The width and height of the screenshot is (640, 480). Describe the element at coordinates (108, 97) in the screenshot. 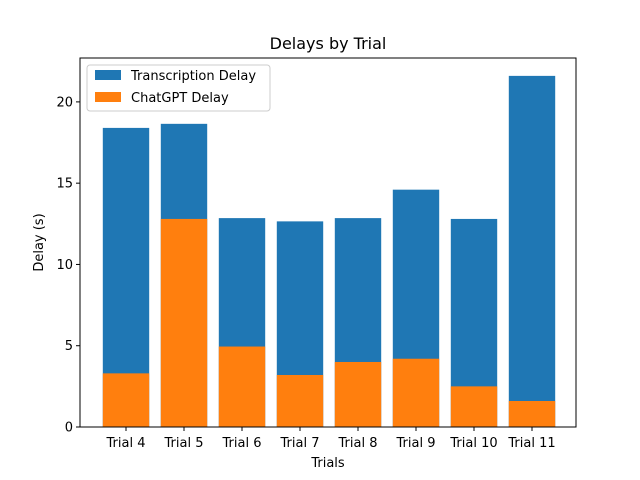

I see `legend-swatch-chatgpt` at that location.